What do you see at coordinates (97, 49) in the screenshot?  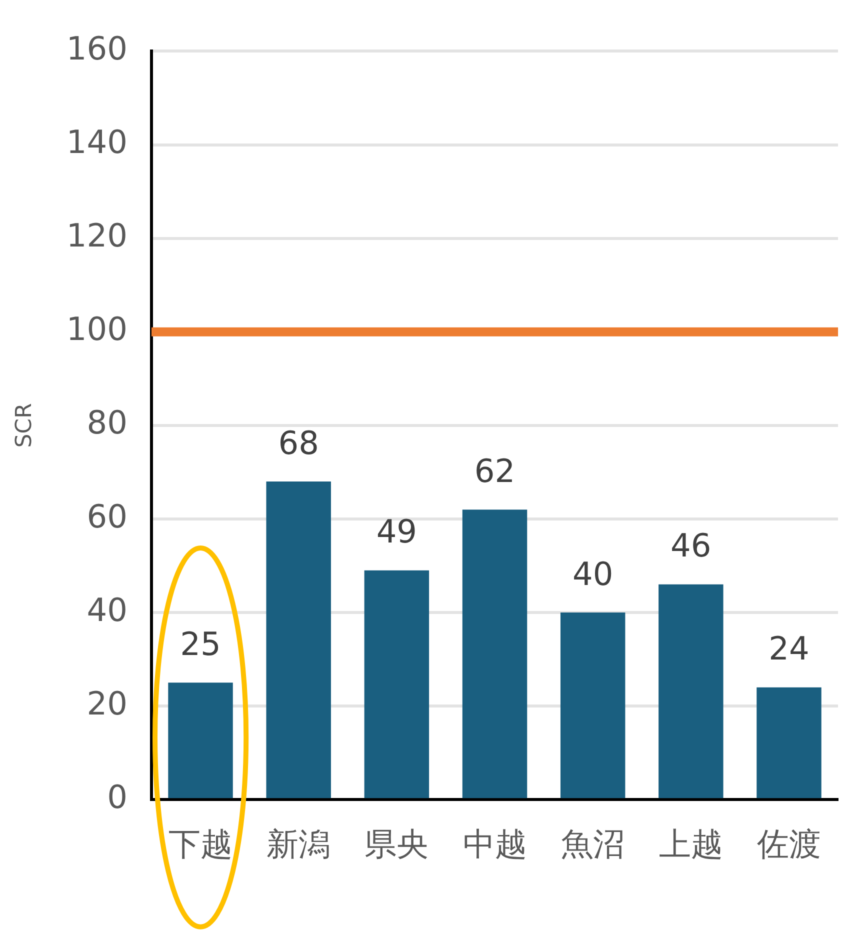 I see `y-tick-label: 160` at bounding box center [97, 49].